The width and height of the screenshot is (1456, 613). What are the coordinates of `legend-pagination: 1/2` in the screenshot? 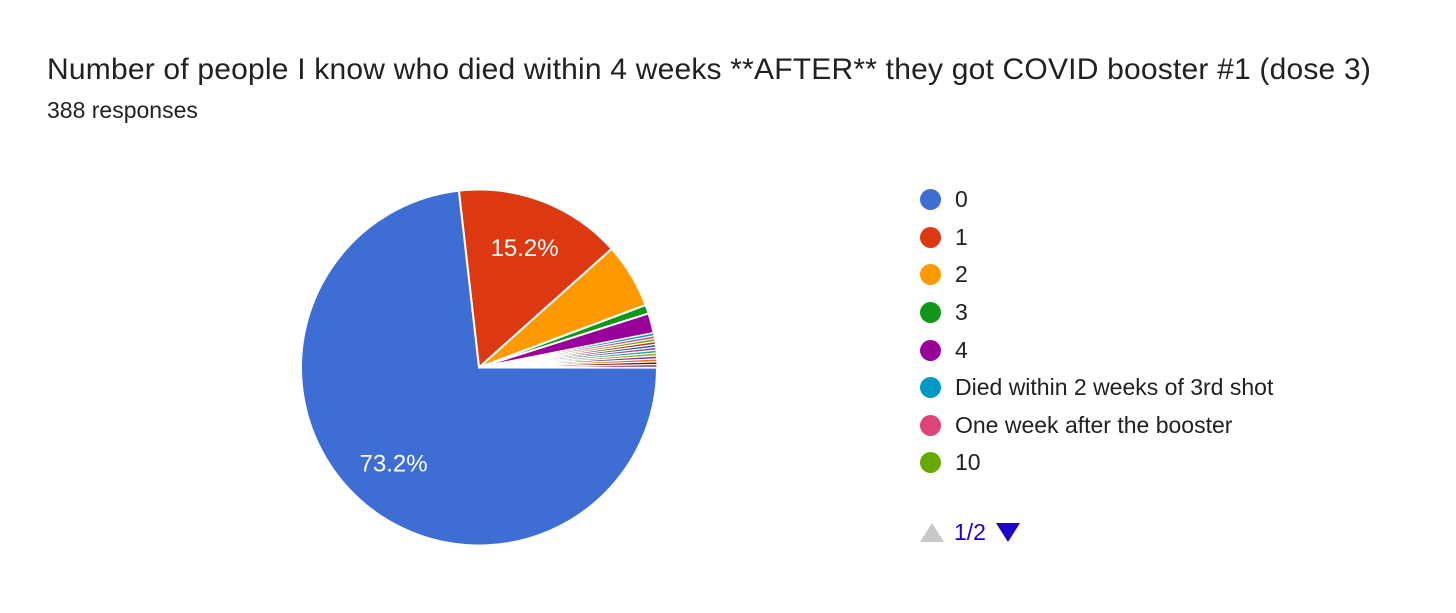 It's located at (970, 532).